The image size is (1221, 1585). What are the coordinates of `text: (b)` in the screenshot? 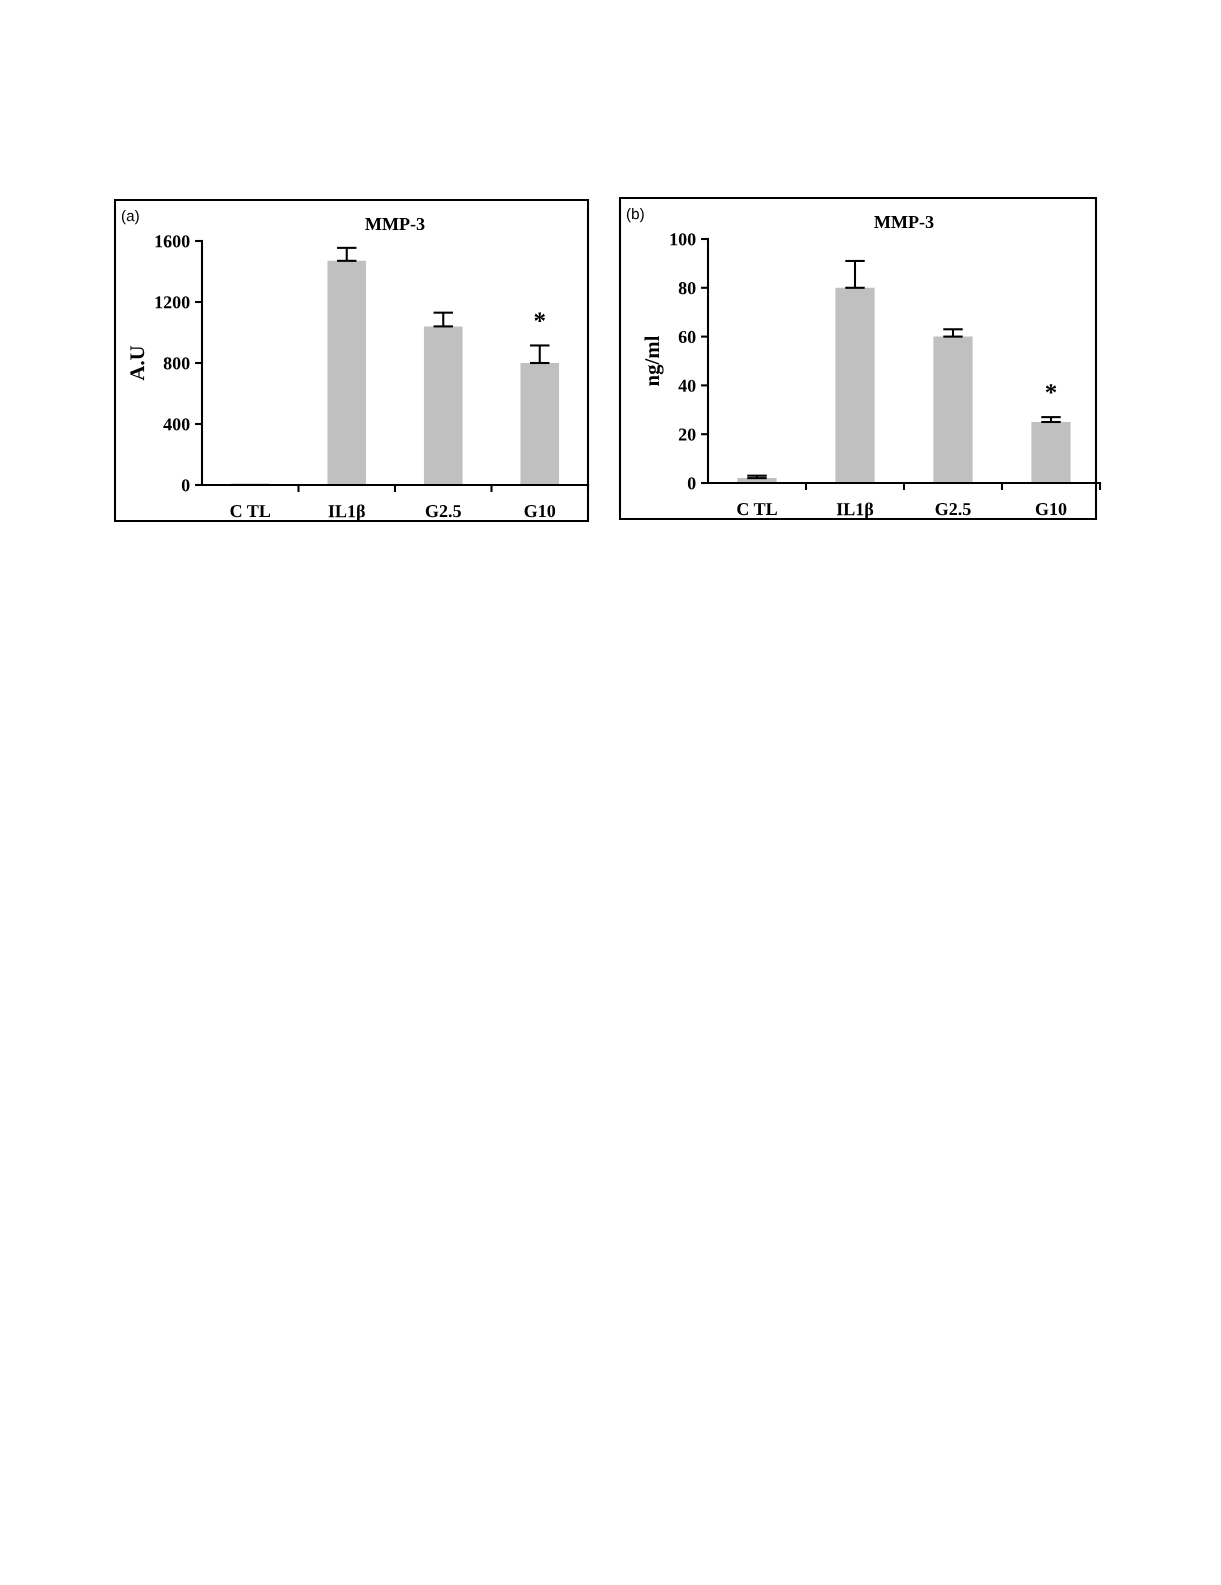 It's located at (635, 215).